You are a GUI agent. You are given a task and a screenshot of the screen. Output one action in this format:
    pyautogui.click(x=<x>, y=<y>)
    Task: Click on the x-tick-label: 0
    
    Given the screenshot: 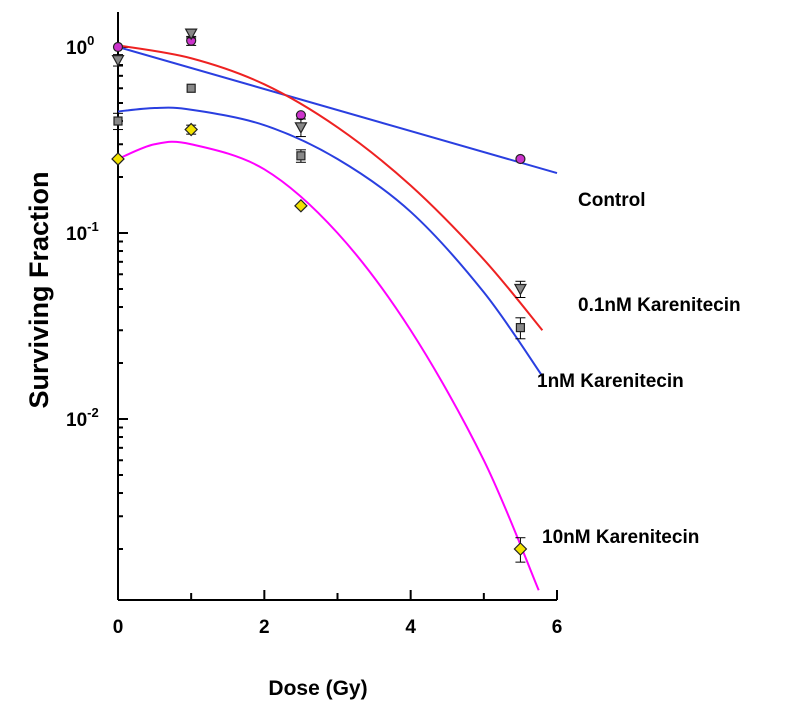 What is the action you would take?
    pyautogui.click(x=118, y=627)
    